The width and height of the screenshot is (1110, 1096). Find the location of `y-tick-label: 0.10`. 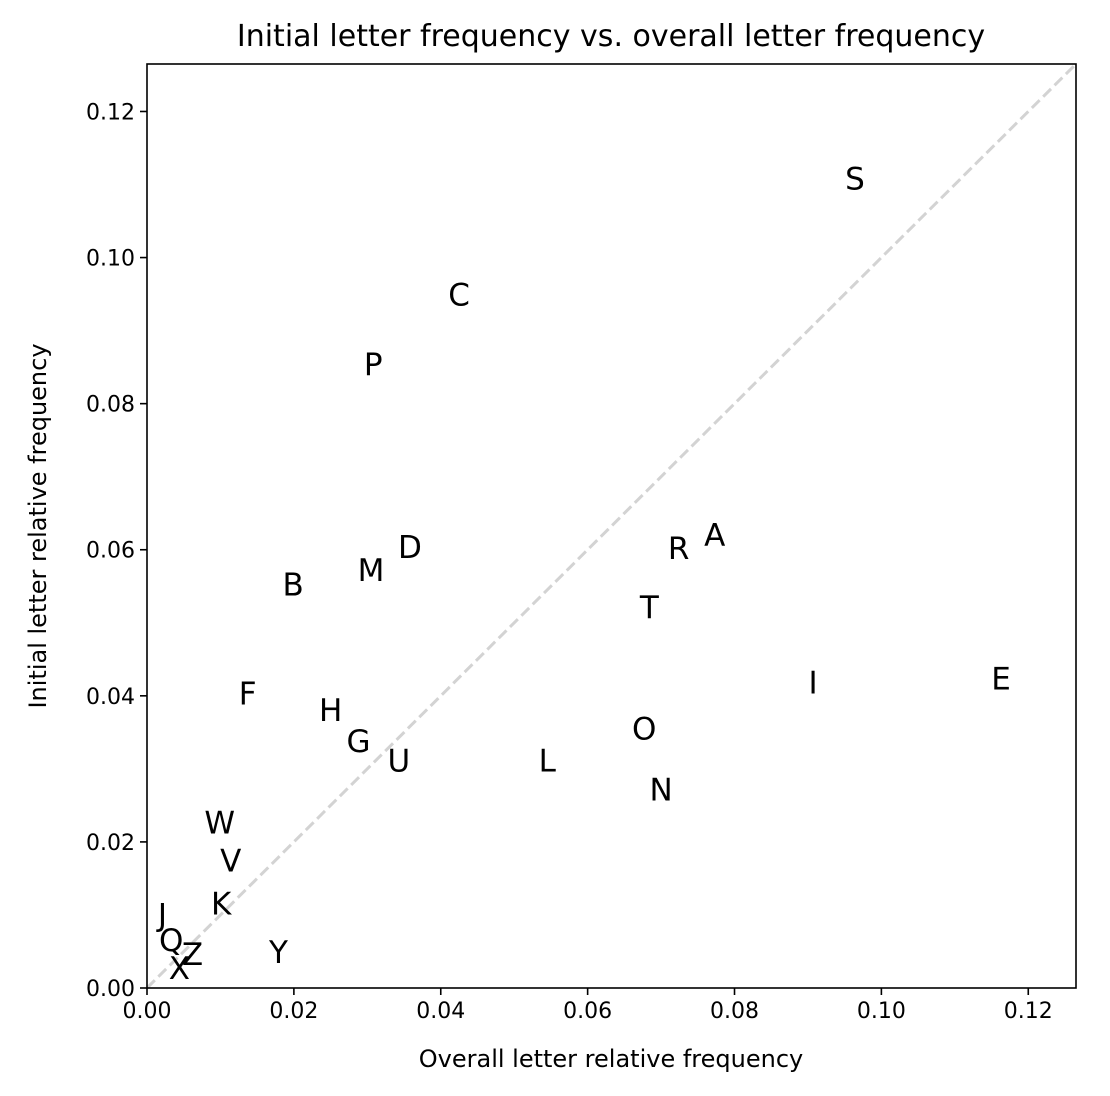

y-tick-label: 0.10 is located at coordinates (110, 259).